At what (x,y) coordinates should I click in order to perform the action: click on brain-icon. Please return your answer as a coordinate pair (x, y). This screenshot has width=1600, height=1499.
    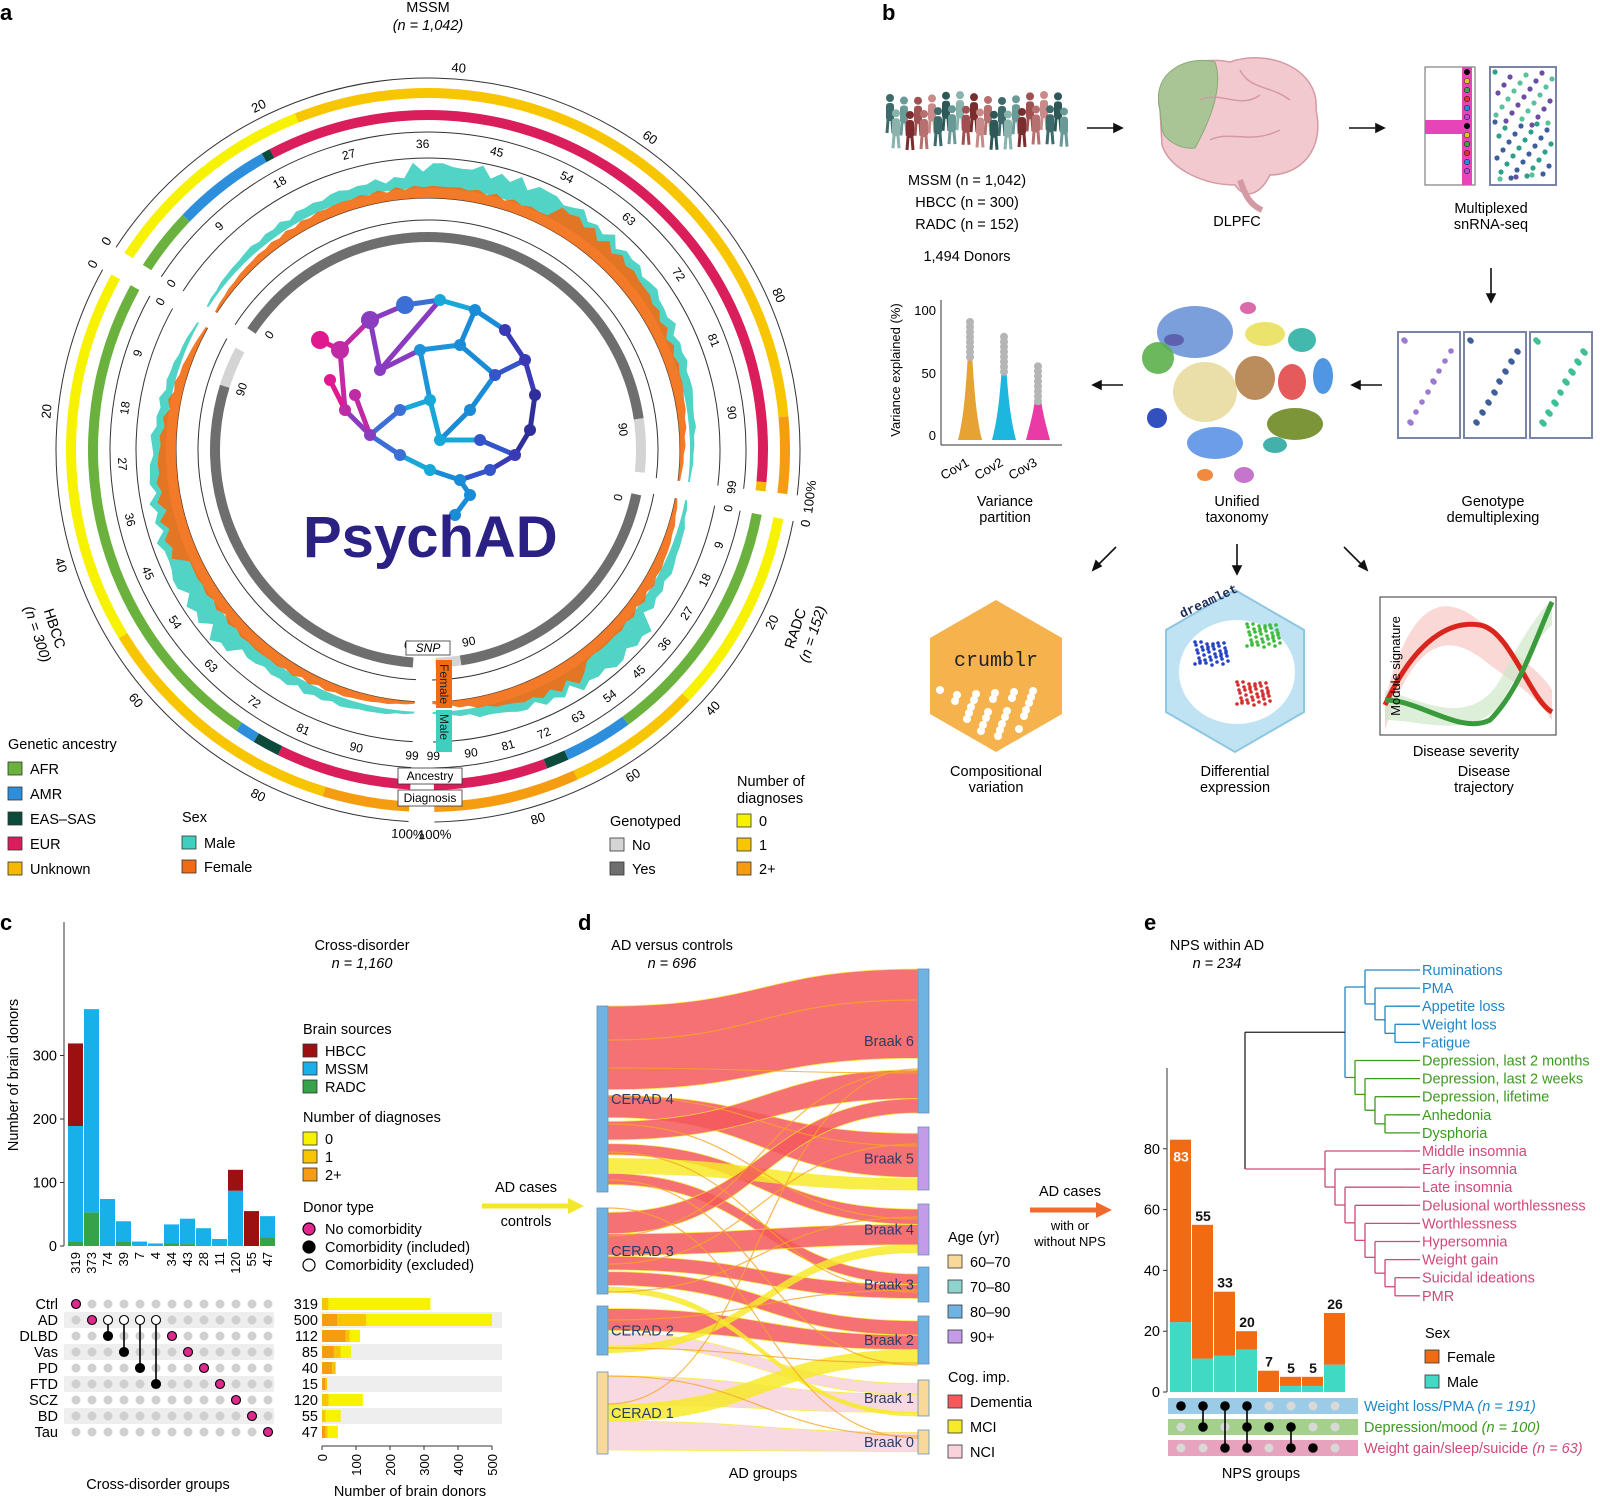
    Looking at the image, I should click on (1238, 135).